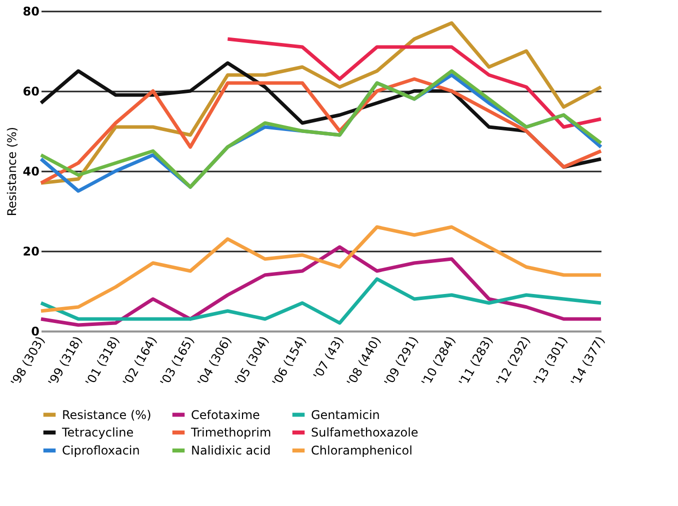 The image size is (678, 506). Describe the element at coordinates (364, 433) in the screenshot. I see `legend-label: Sulfamethoxazole` at that location.